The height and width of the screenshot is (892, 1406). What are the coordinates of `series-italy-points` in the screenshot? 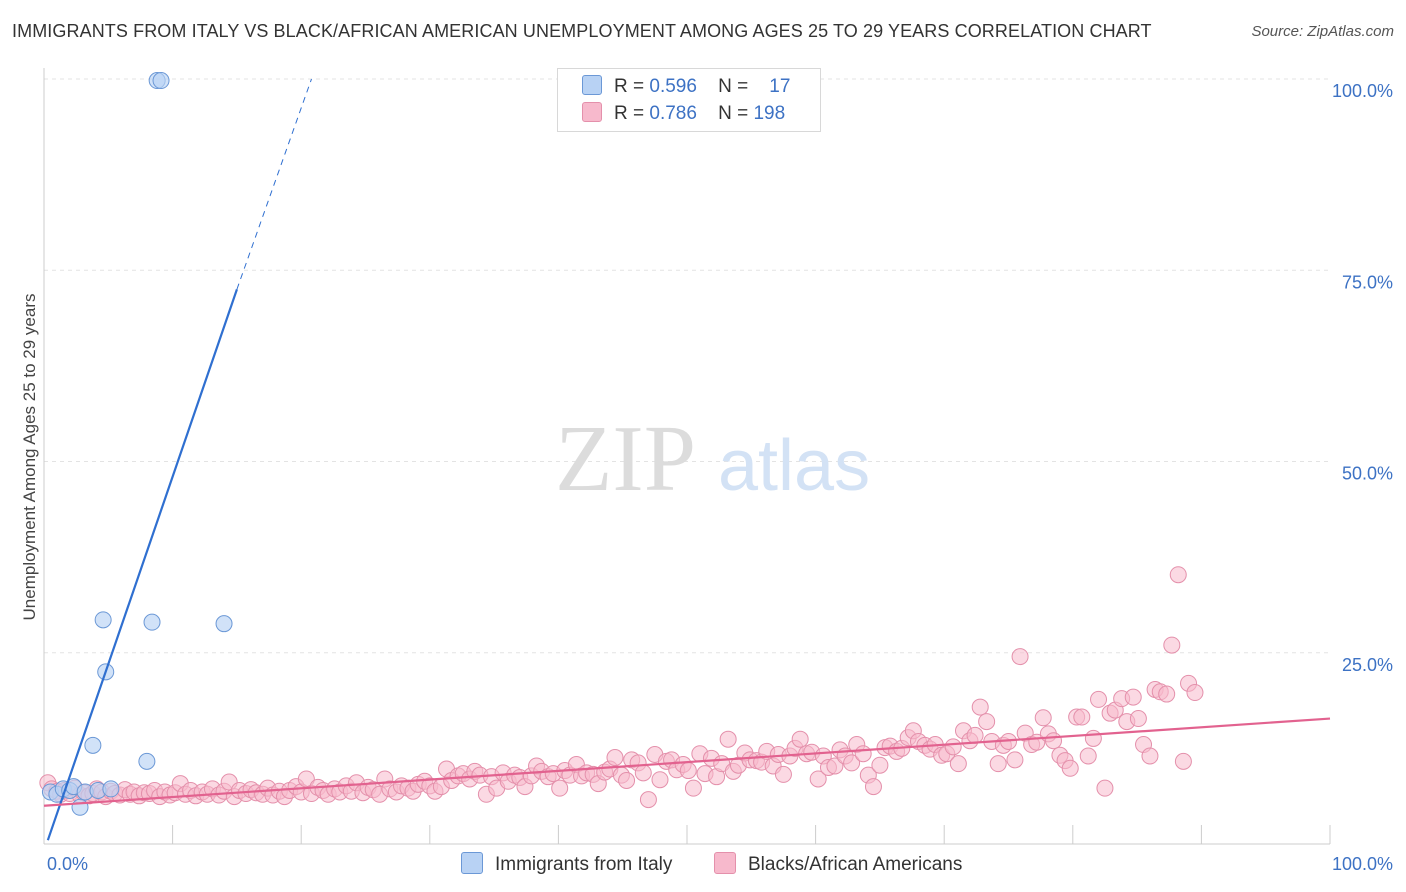 It's located at (137, 444).